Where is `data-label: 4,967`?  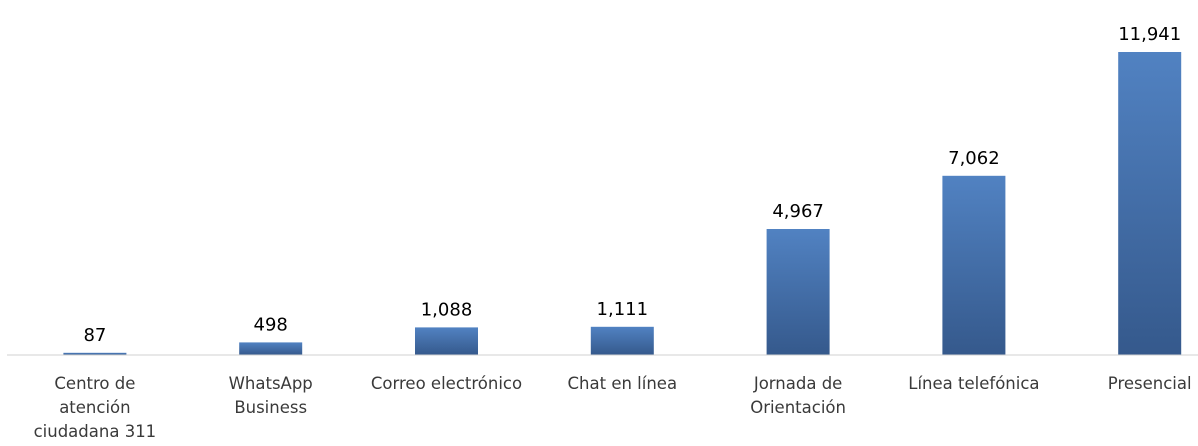
data-label: 4,967 is located at coordinates (798, 211).